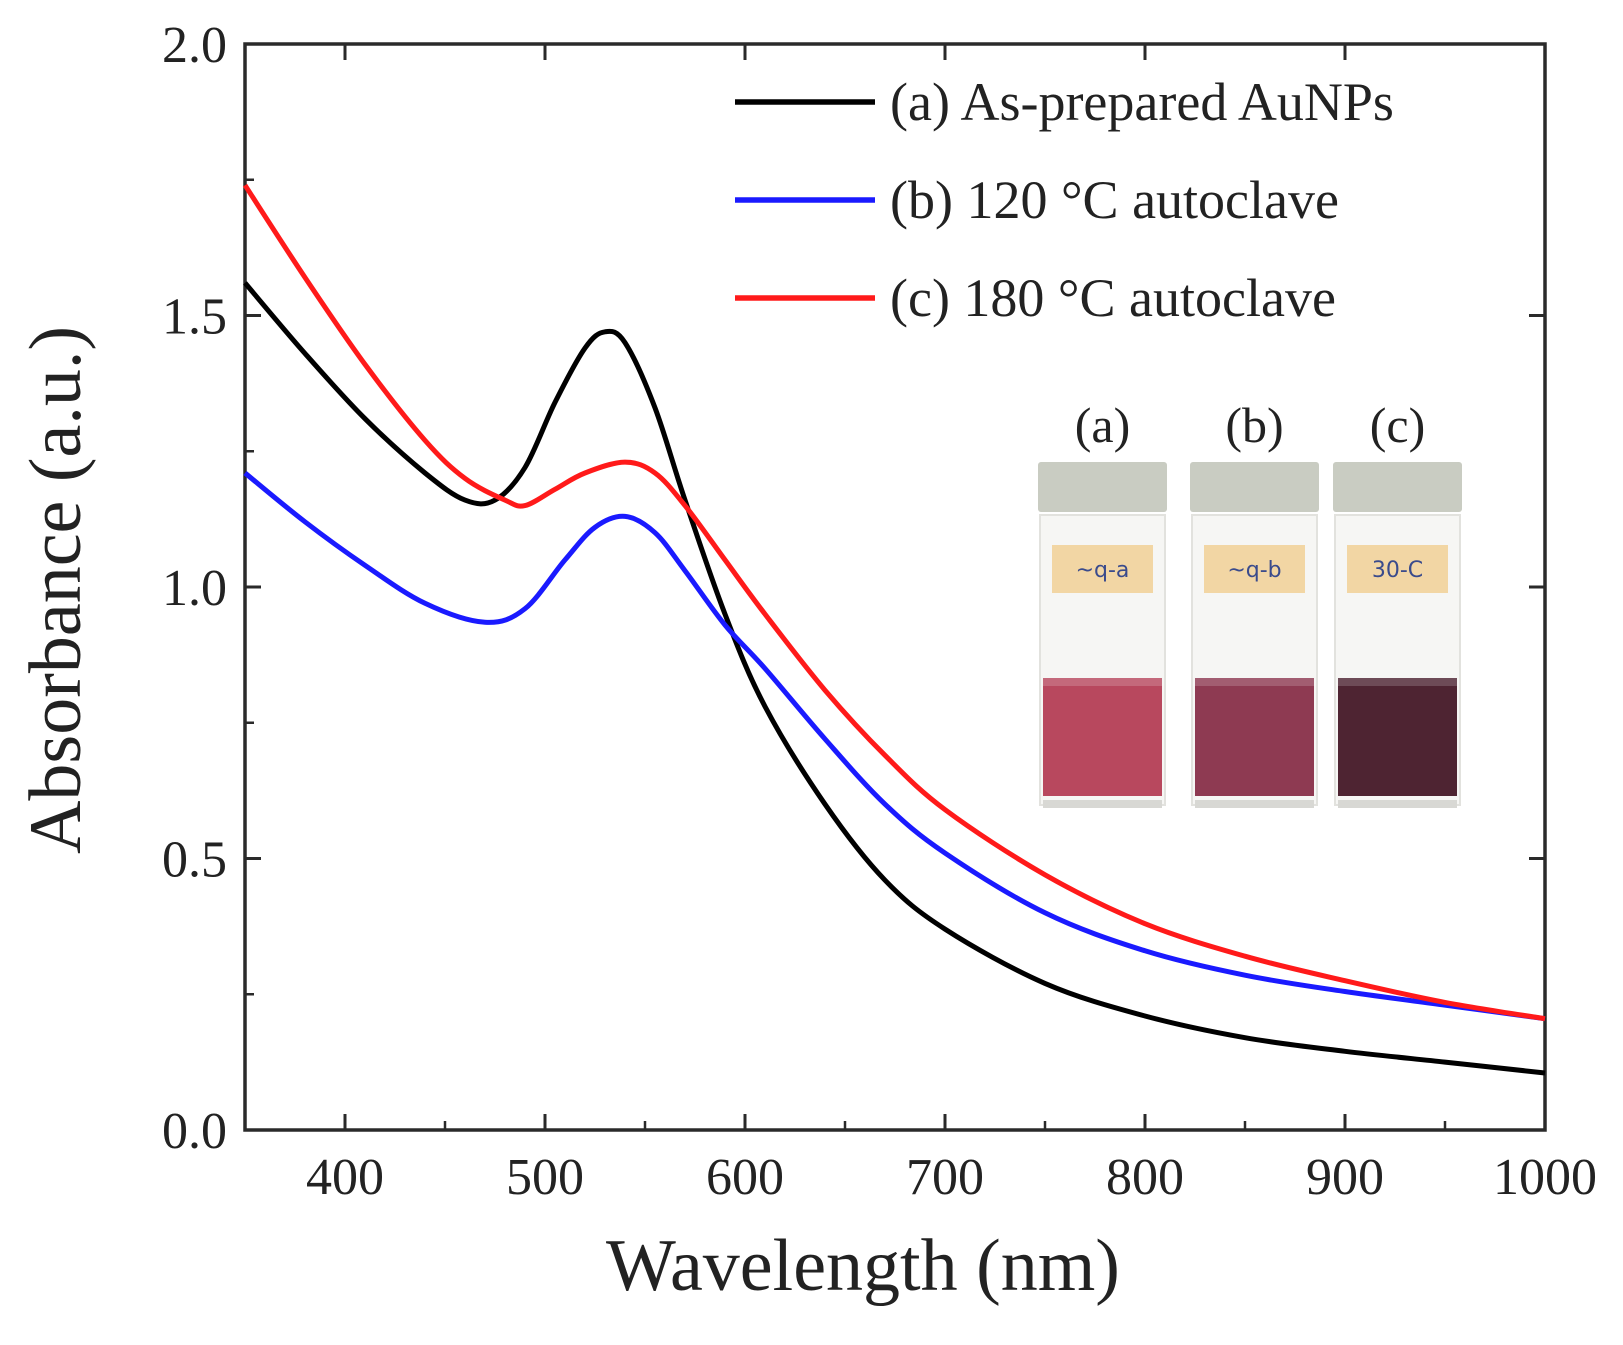  Describe the element at coordinates (194, 1131) in the screenshot. I see `y-tick-label: 0.0` at that location.